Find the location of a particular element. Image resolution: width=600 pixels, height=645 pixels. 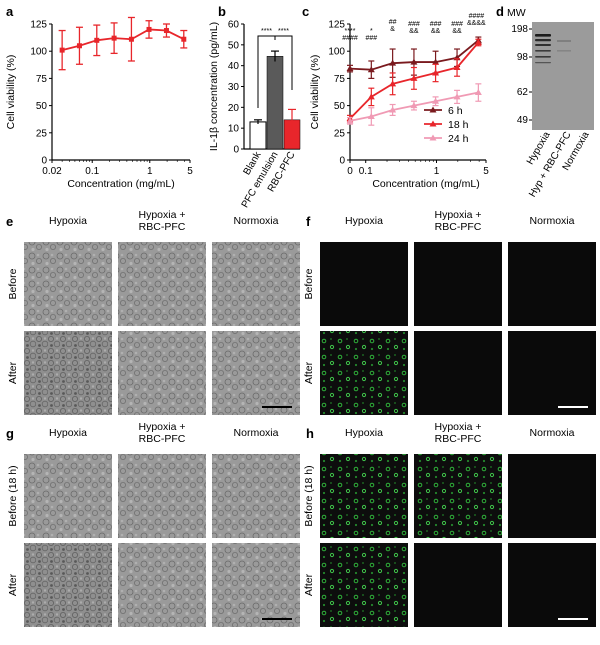

chart-b-y-tick-label: 50 is located at coordinates (234, 45).